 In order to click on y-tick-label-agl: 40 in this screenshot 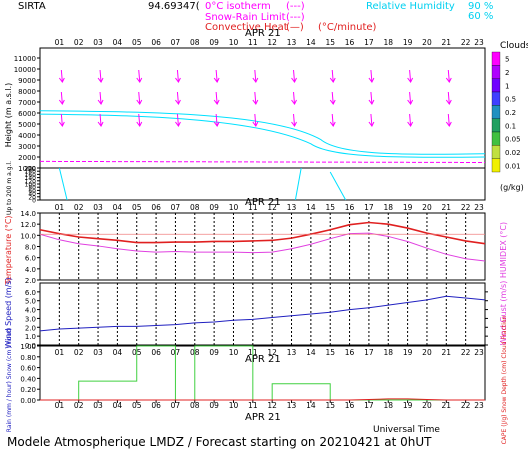, I will do `click(32, 194)`.